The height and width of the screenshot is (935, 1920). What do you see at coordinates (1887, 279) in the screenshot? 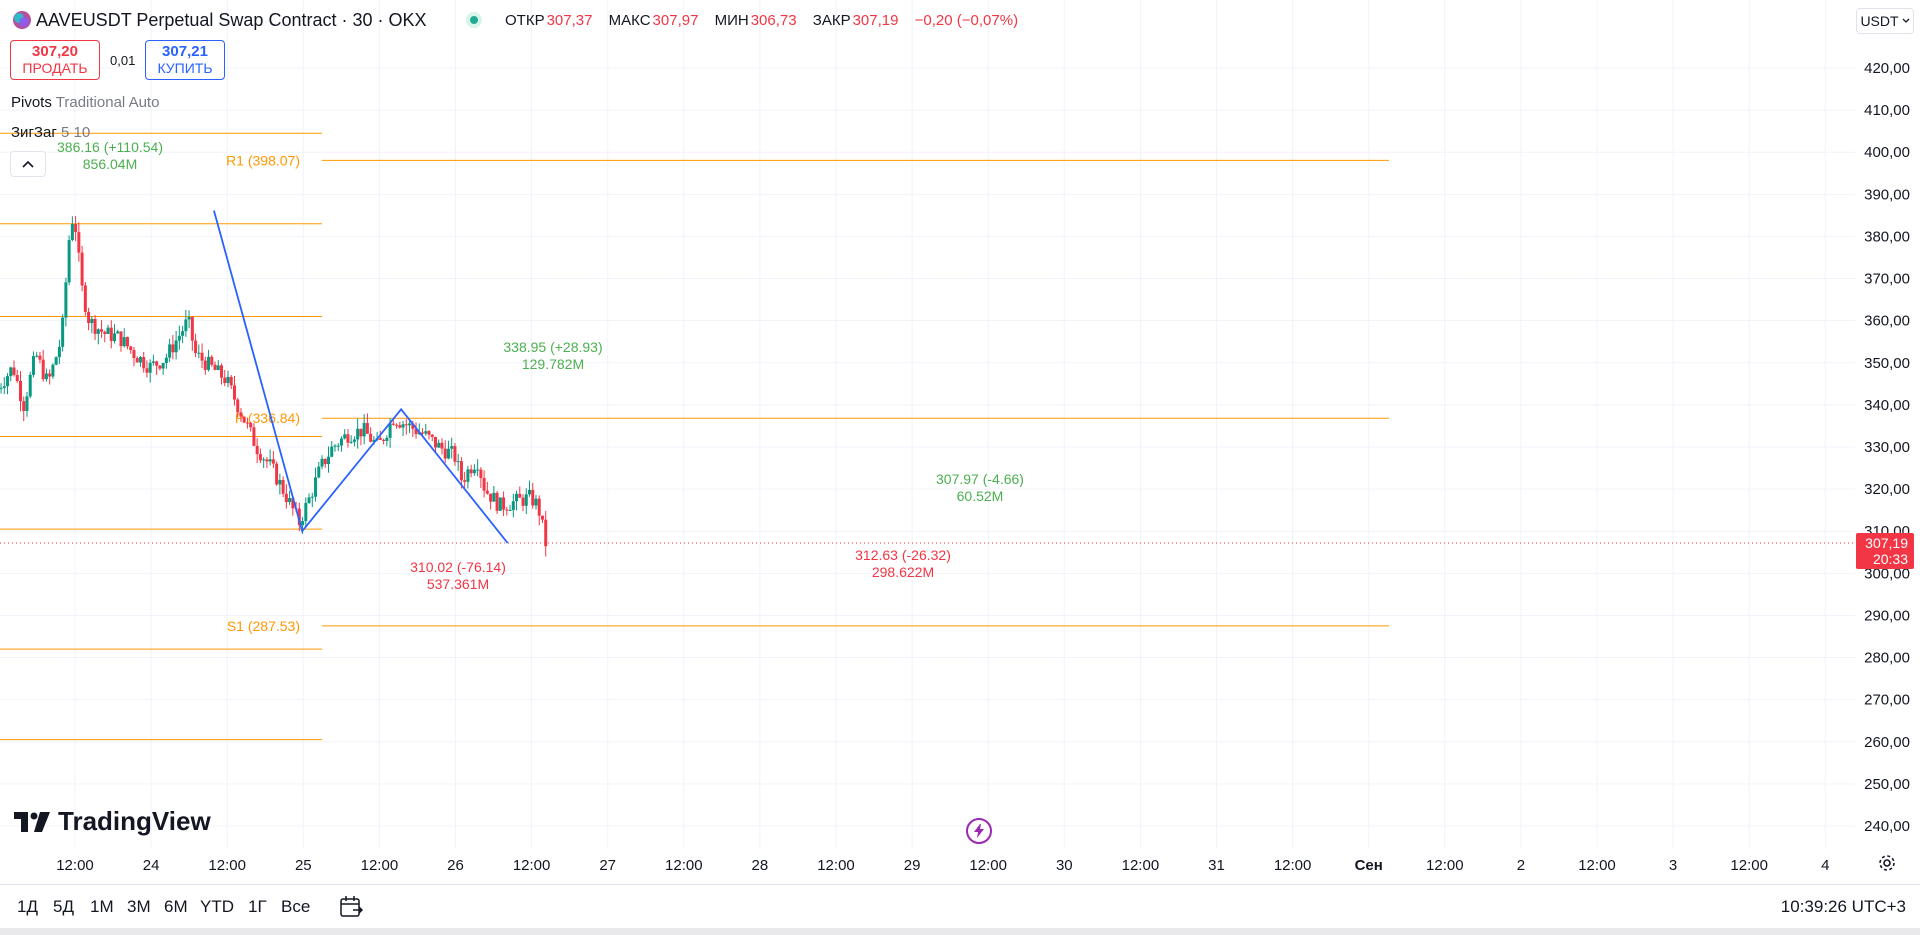
I see `price-axis-tick: 370,00` at bounding box center [1887, 279].